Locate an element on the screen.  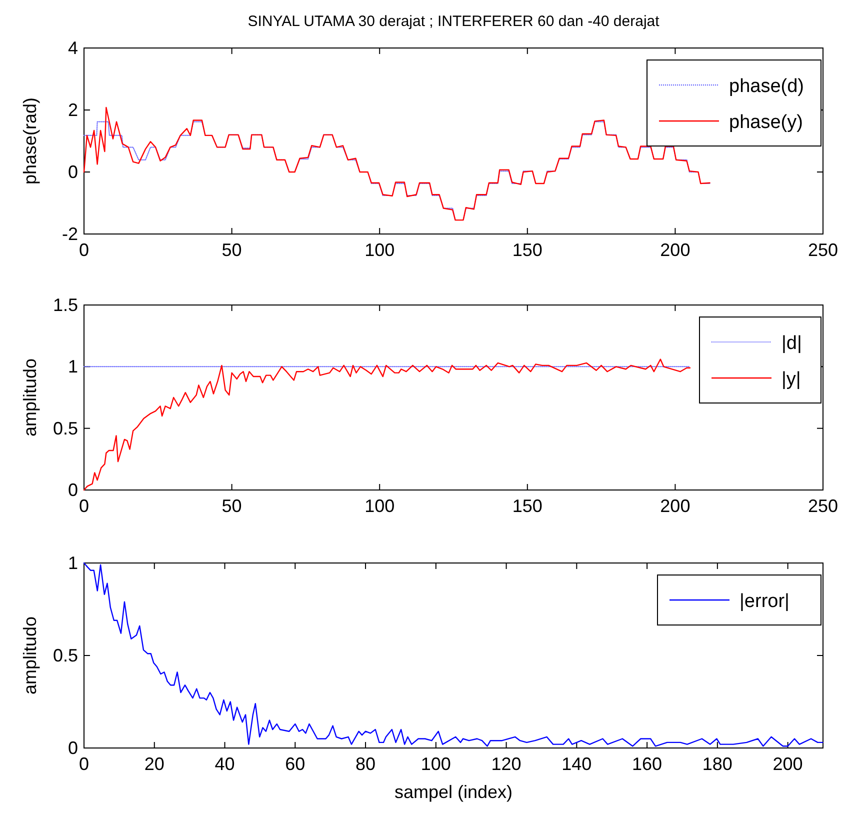
x-tick-label: 20 is located at coordinates (154, 764).